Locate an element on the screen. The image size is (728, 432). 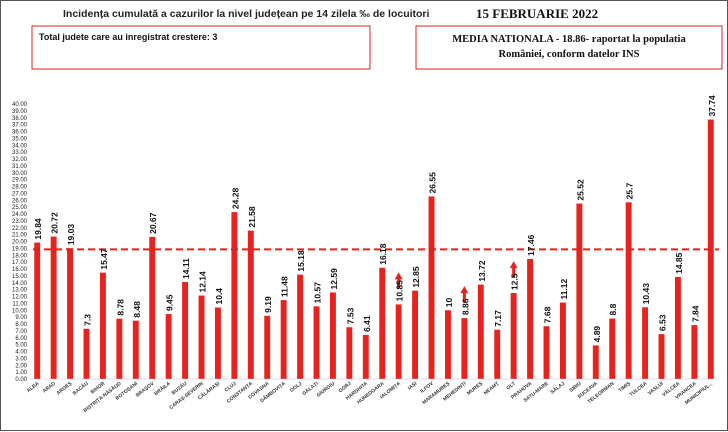
data-label: 7.53 is located at coordinates (350, 315).